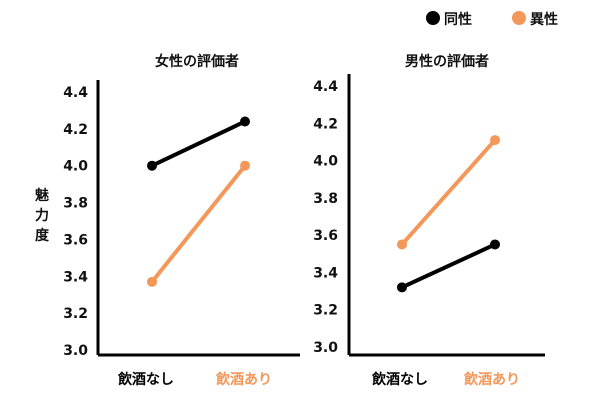  What do you see at coordinates (433, 18) in the screenshot?
I see `legend-marker-same-sex` at bounding box center [433, 18].